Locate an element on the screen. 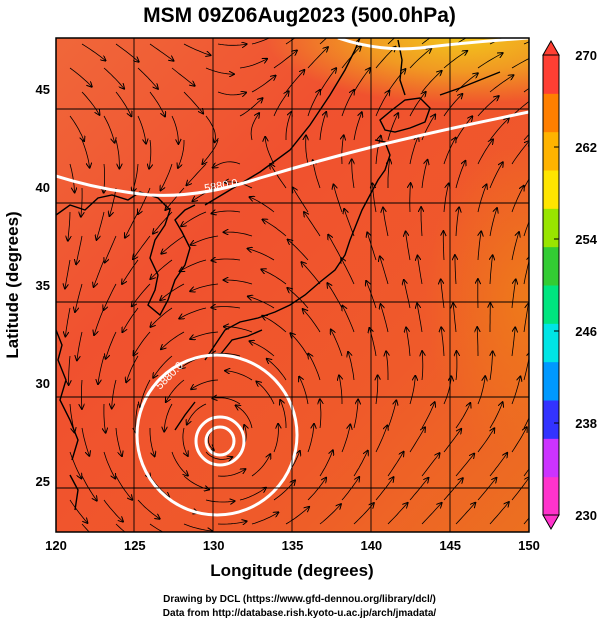 Image resolution: width=599 pixels, height=625 pixels. x-axis-title: Longitude (degrees) is located at coordinates (291, 570).